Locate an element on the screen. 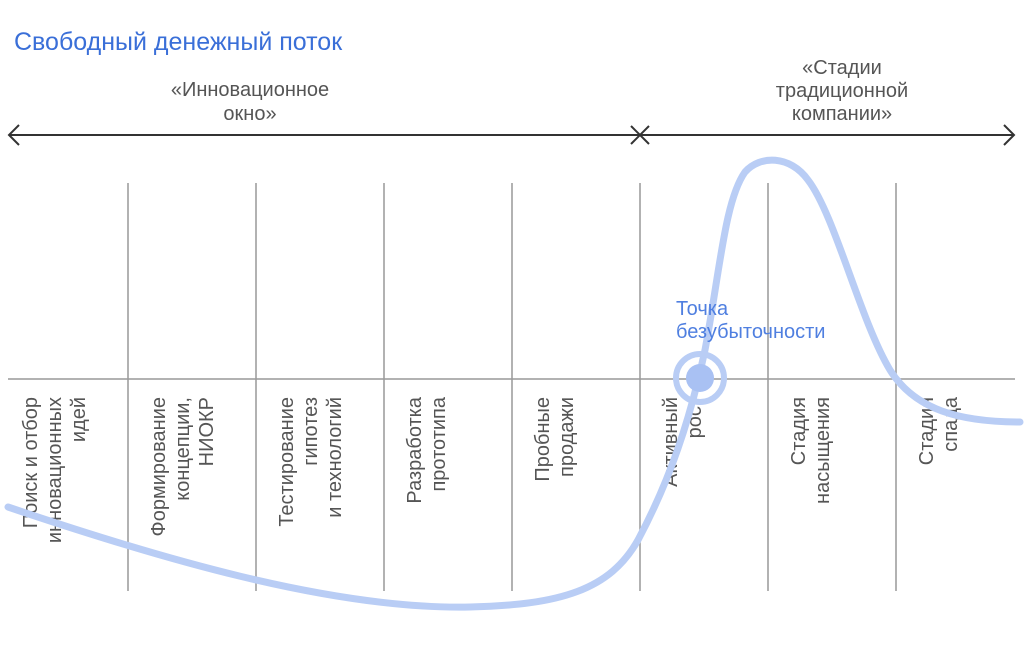 The image size is (1024, 656). breakeven-label-line-2: безубыточности is located at coordinates (750, 332).